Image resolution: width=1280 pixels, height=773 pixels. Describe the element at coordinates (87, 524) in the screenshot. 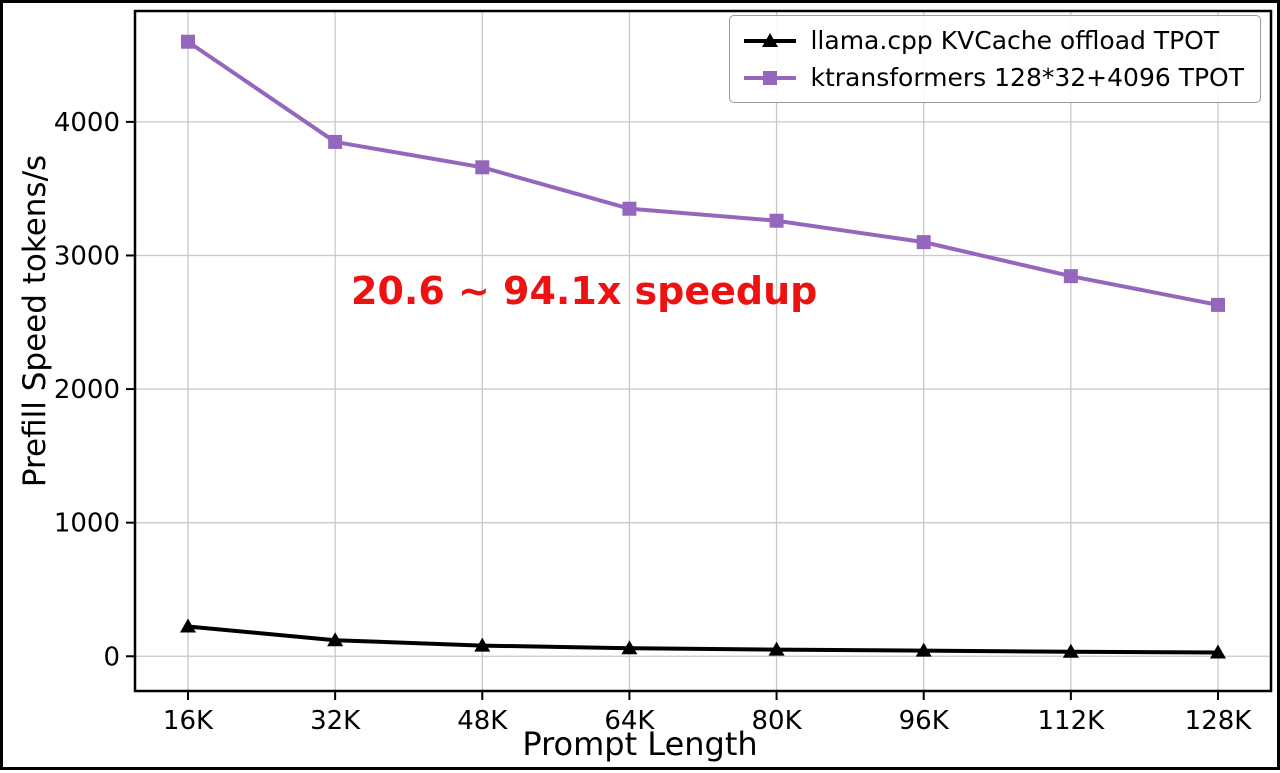

I see `y-tick-label: 1000` at that location.